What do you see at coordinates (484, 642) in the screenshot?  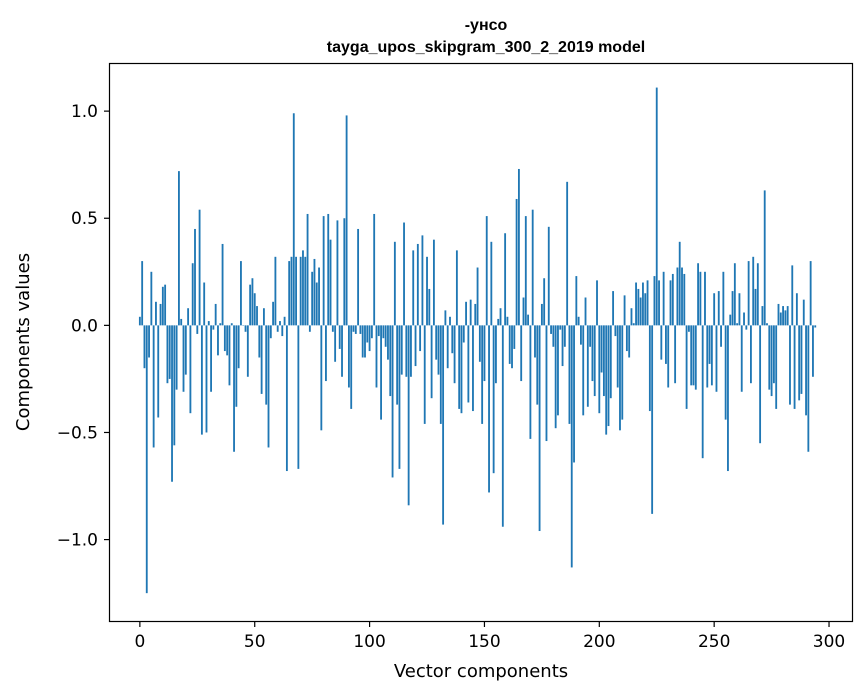 I see `x-tick-label: 150` at bounding box center [484, 642].